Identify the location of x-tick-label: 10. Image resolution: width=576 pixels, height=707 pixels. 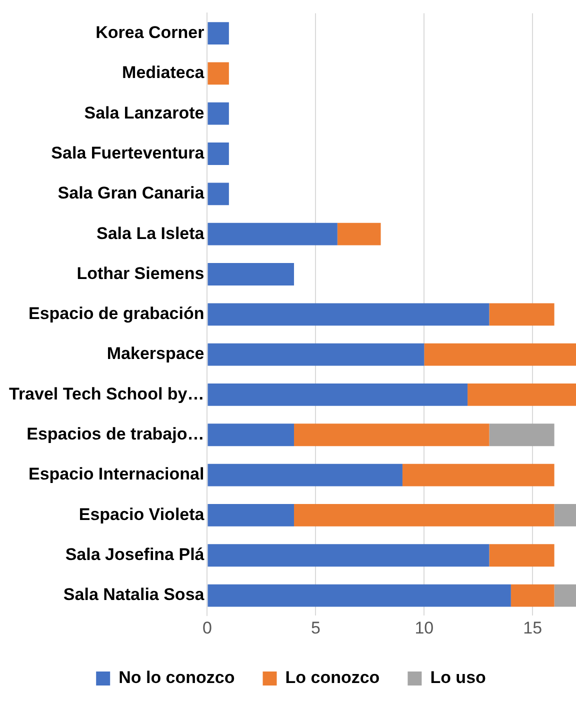
(424, 628).